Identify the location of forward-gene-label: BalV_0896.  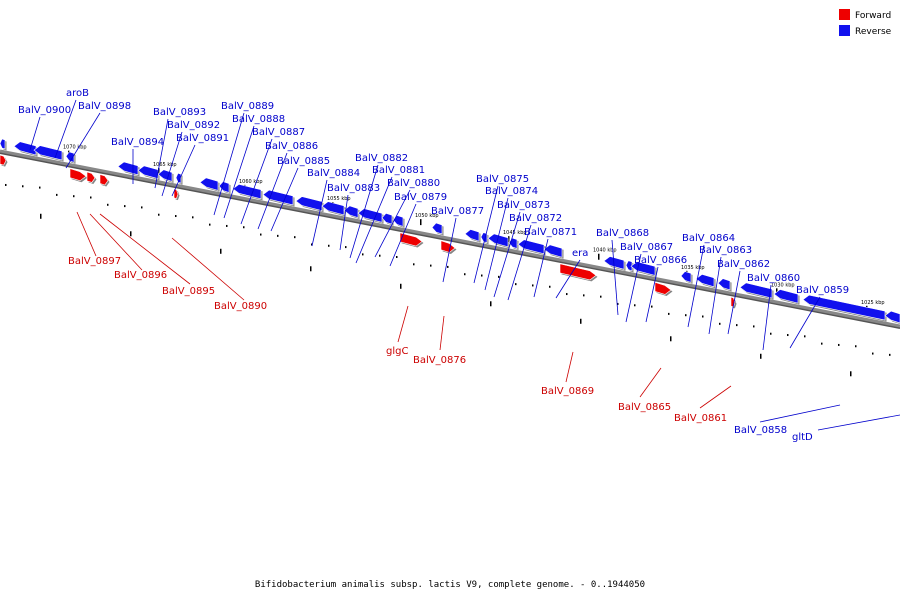
(140, 275).